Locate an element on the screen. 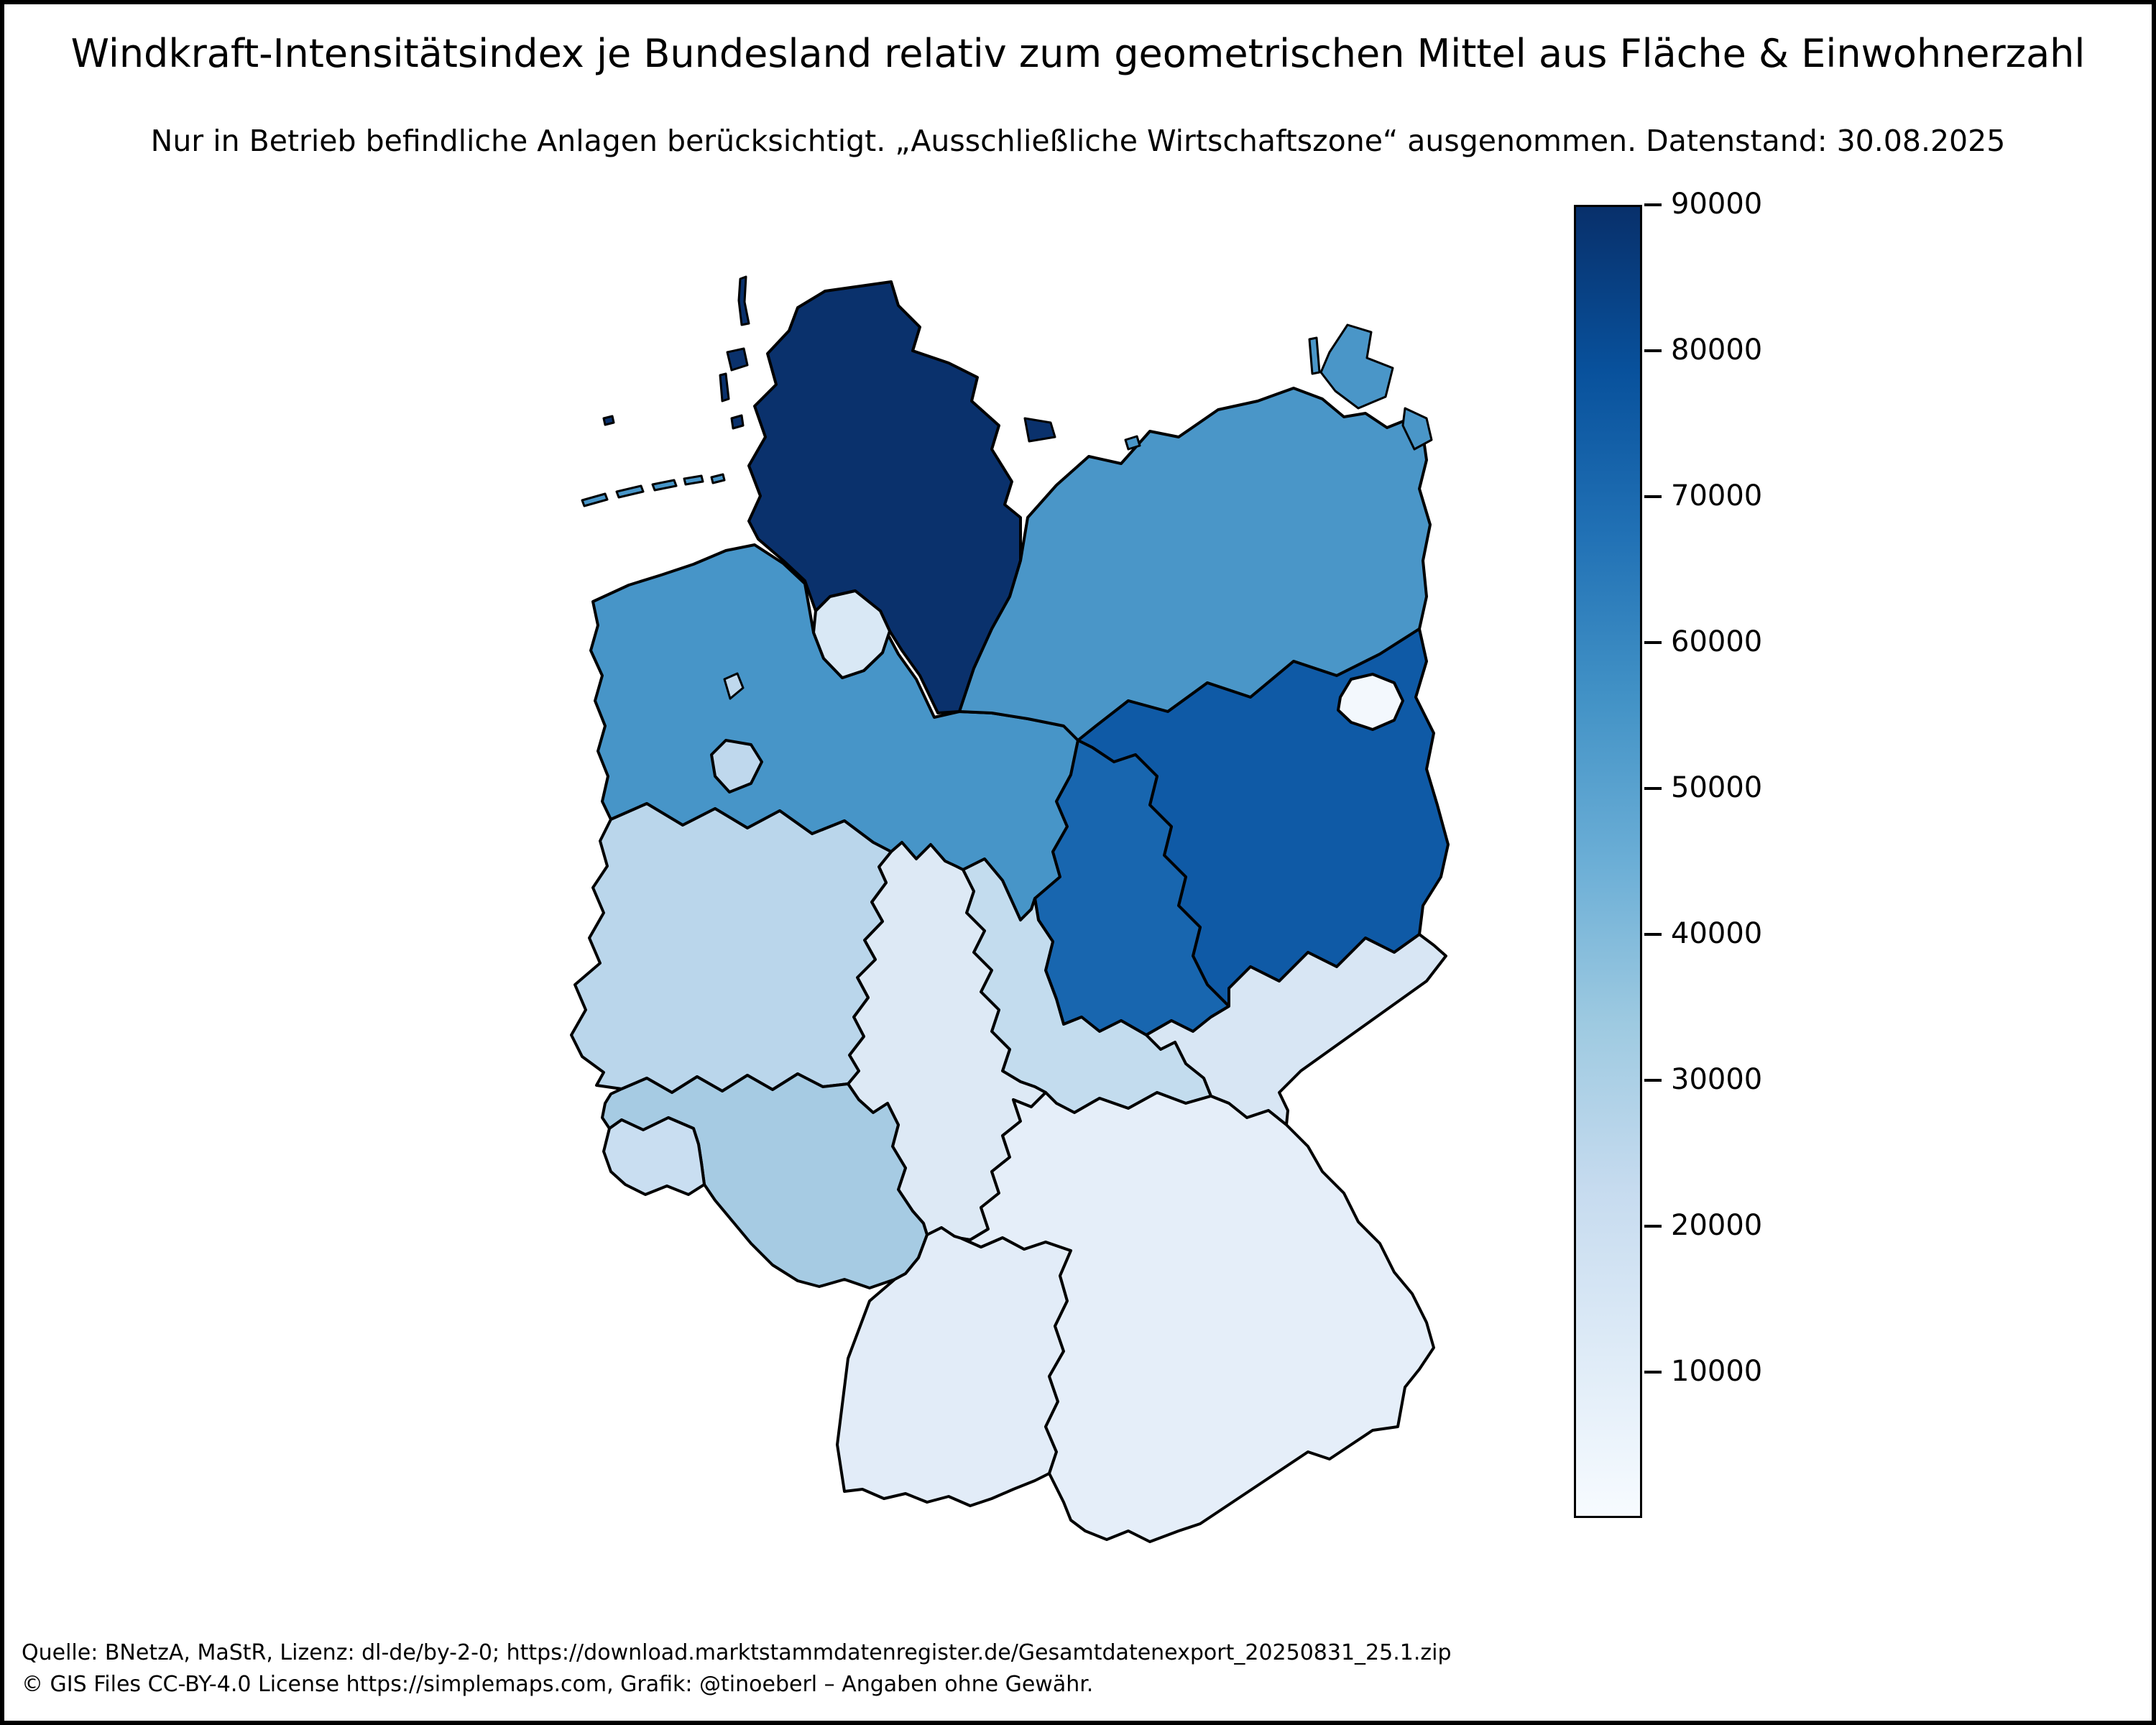 This screenshot has height=1725, width=2156. island-pellworm is located at coordinates (738, 422).